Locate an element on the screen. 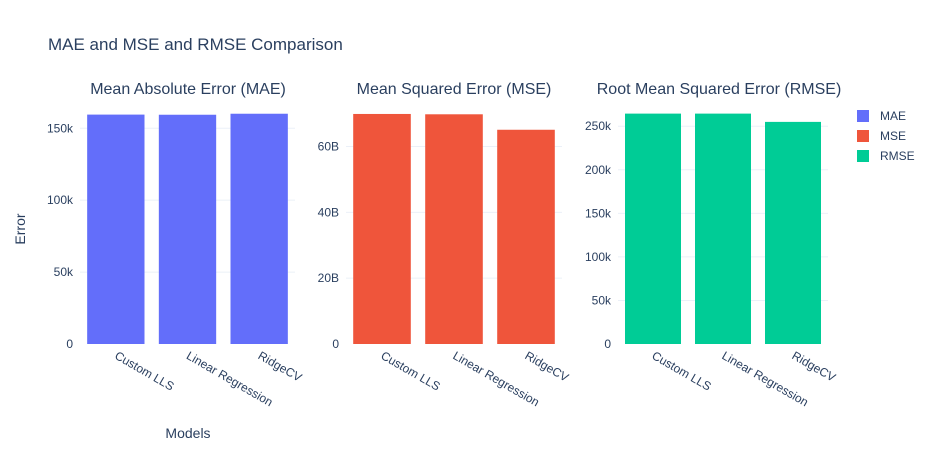 Image resolution: width=934 pixels, height=455 pixels. y-tick-label: 200k is located at coordinates (598, 170).